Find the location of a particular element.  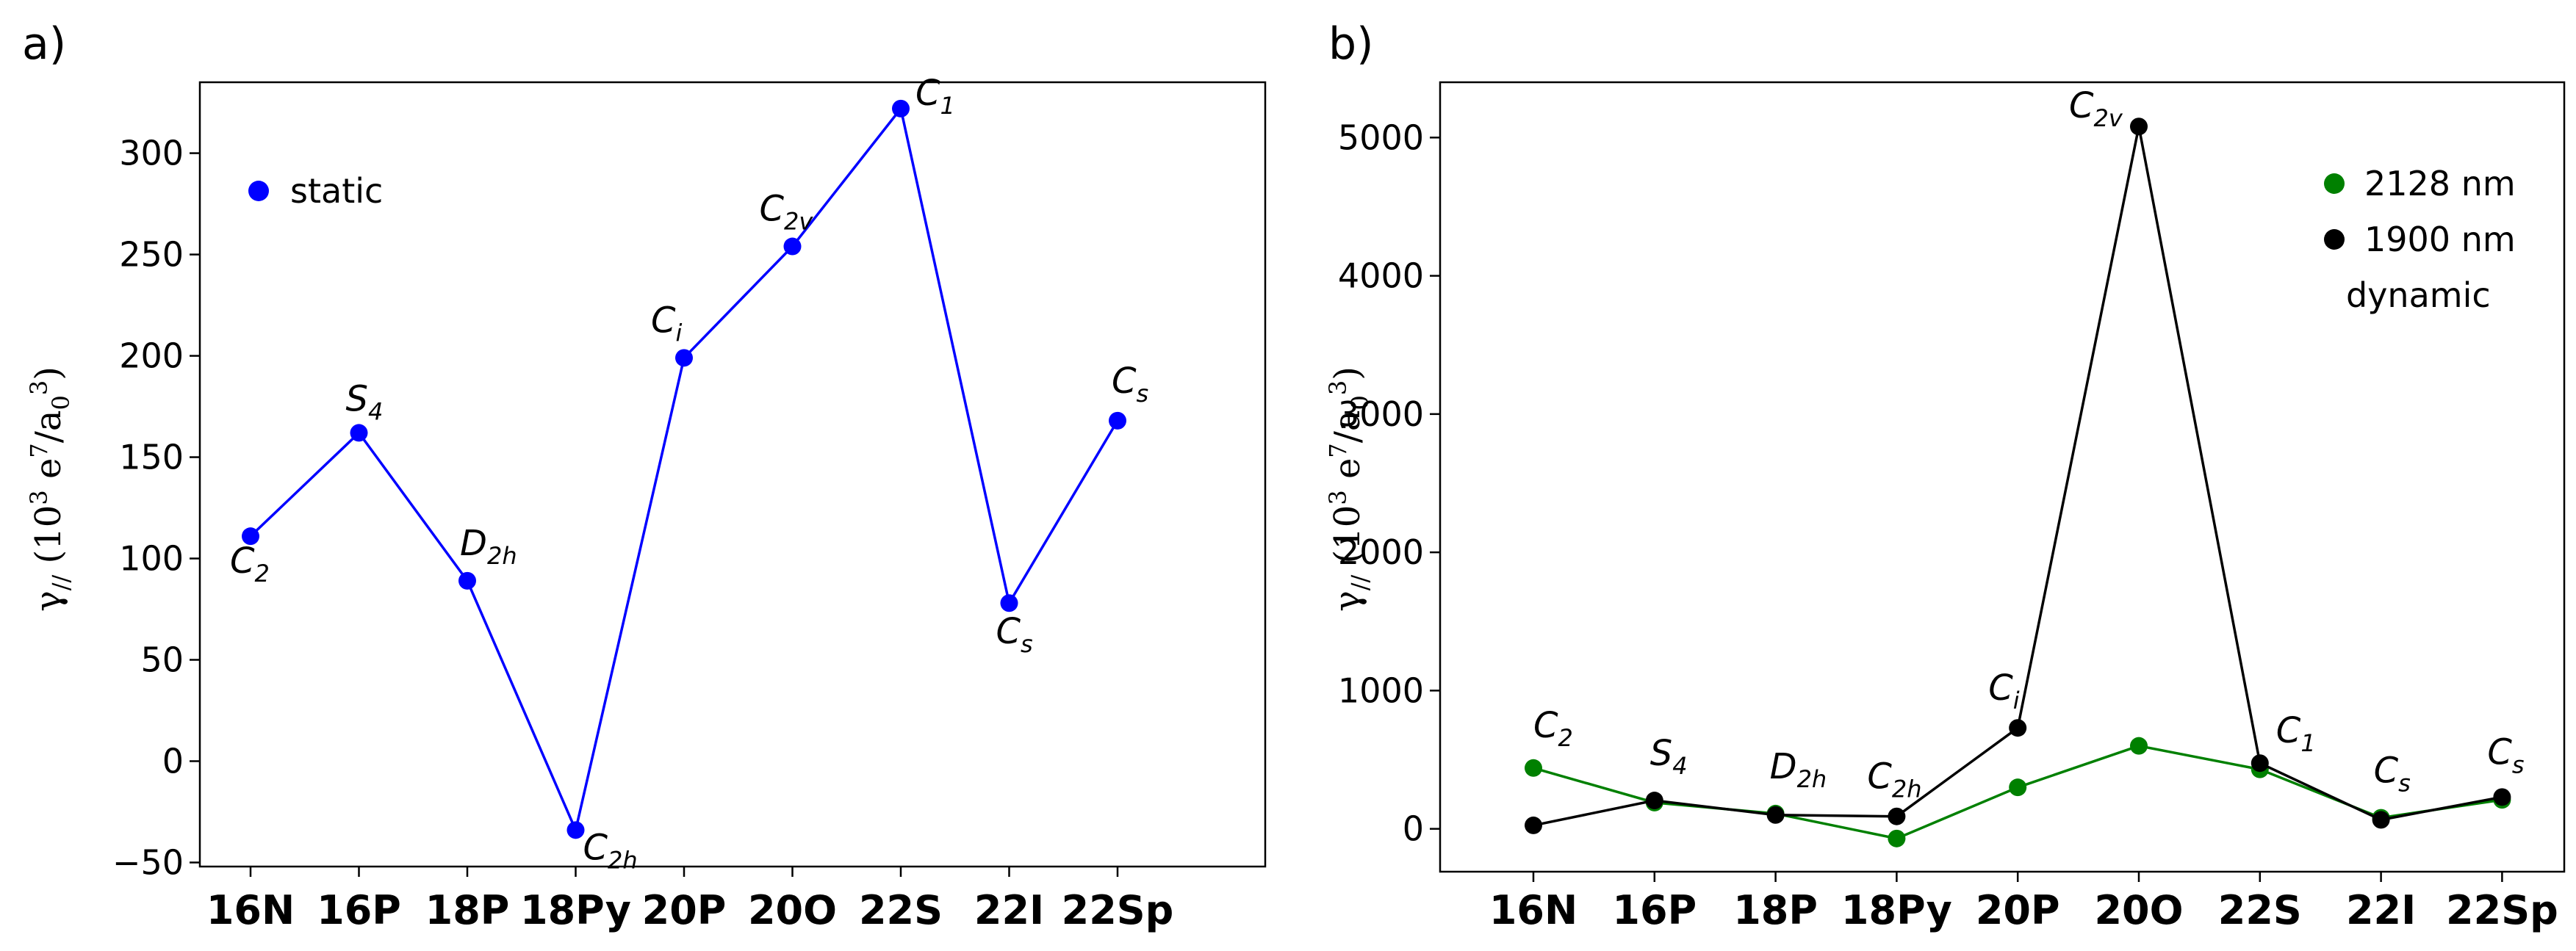

legend-label-1900nm: 1900 nm is located at coordinates (2440, 239).